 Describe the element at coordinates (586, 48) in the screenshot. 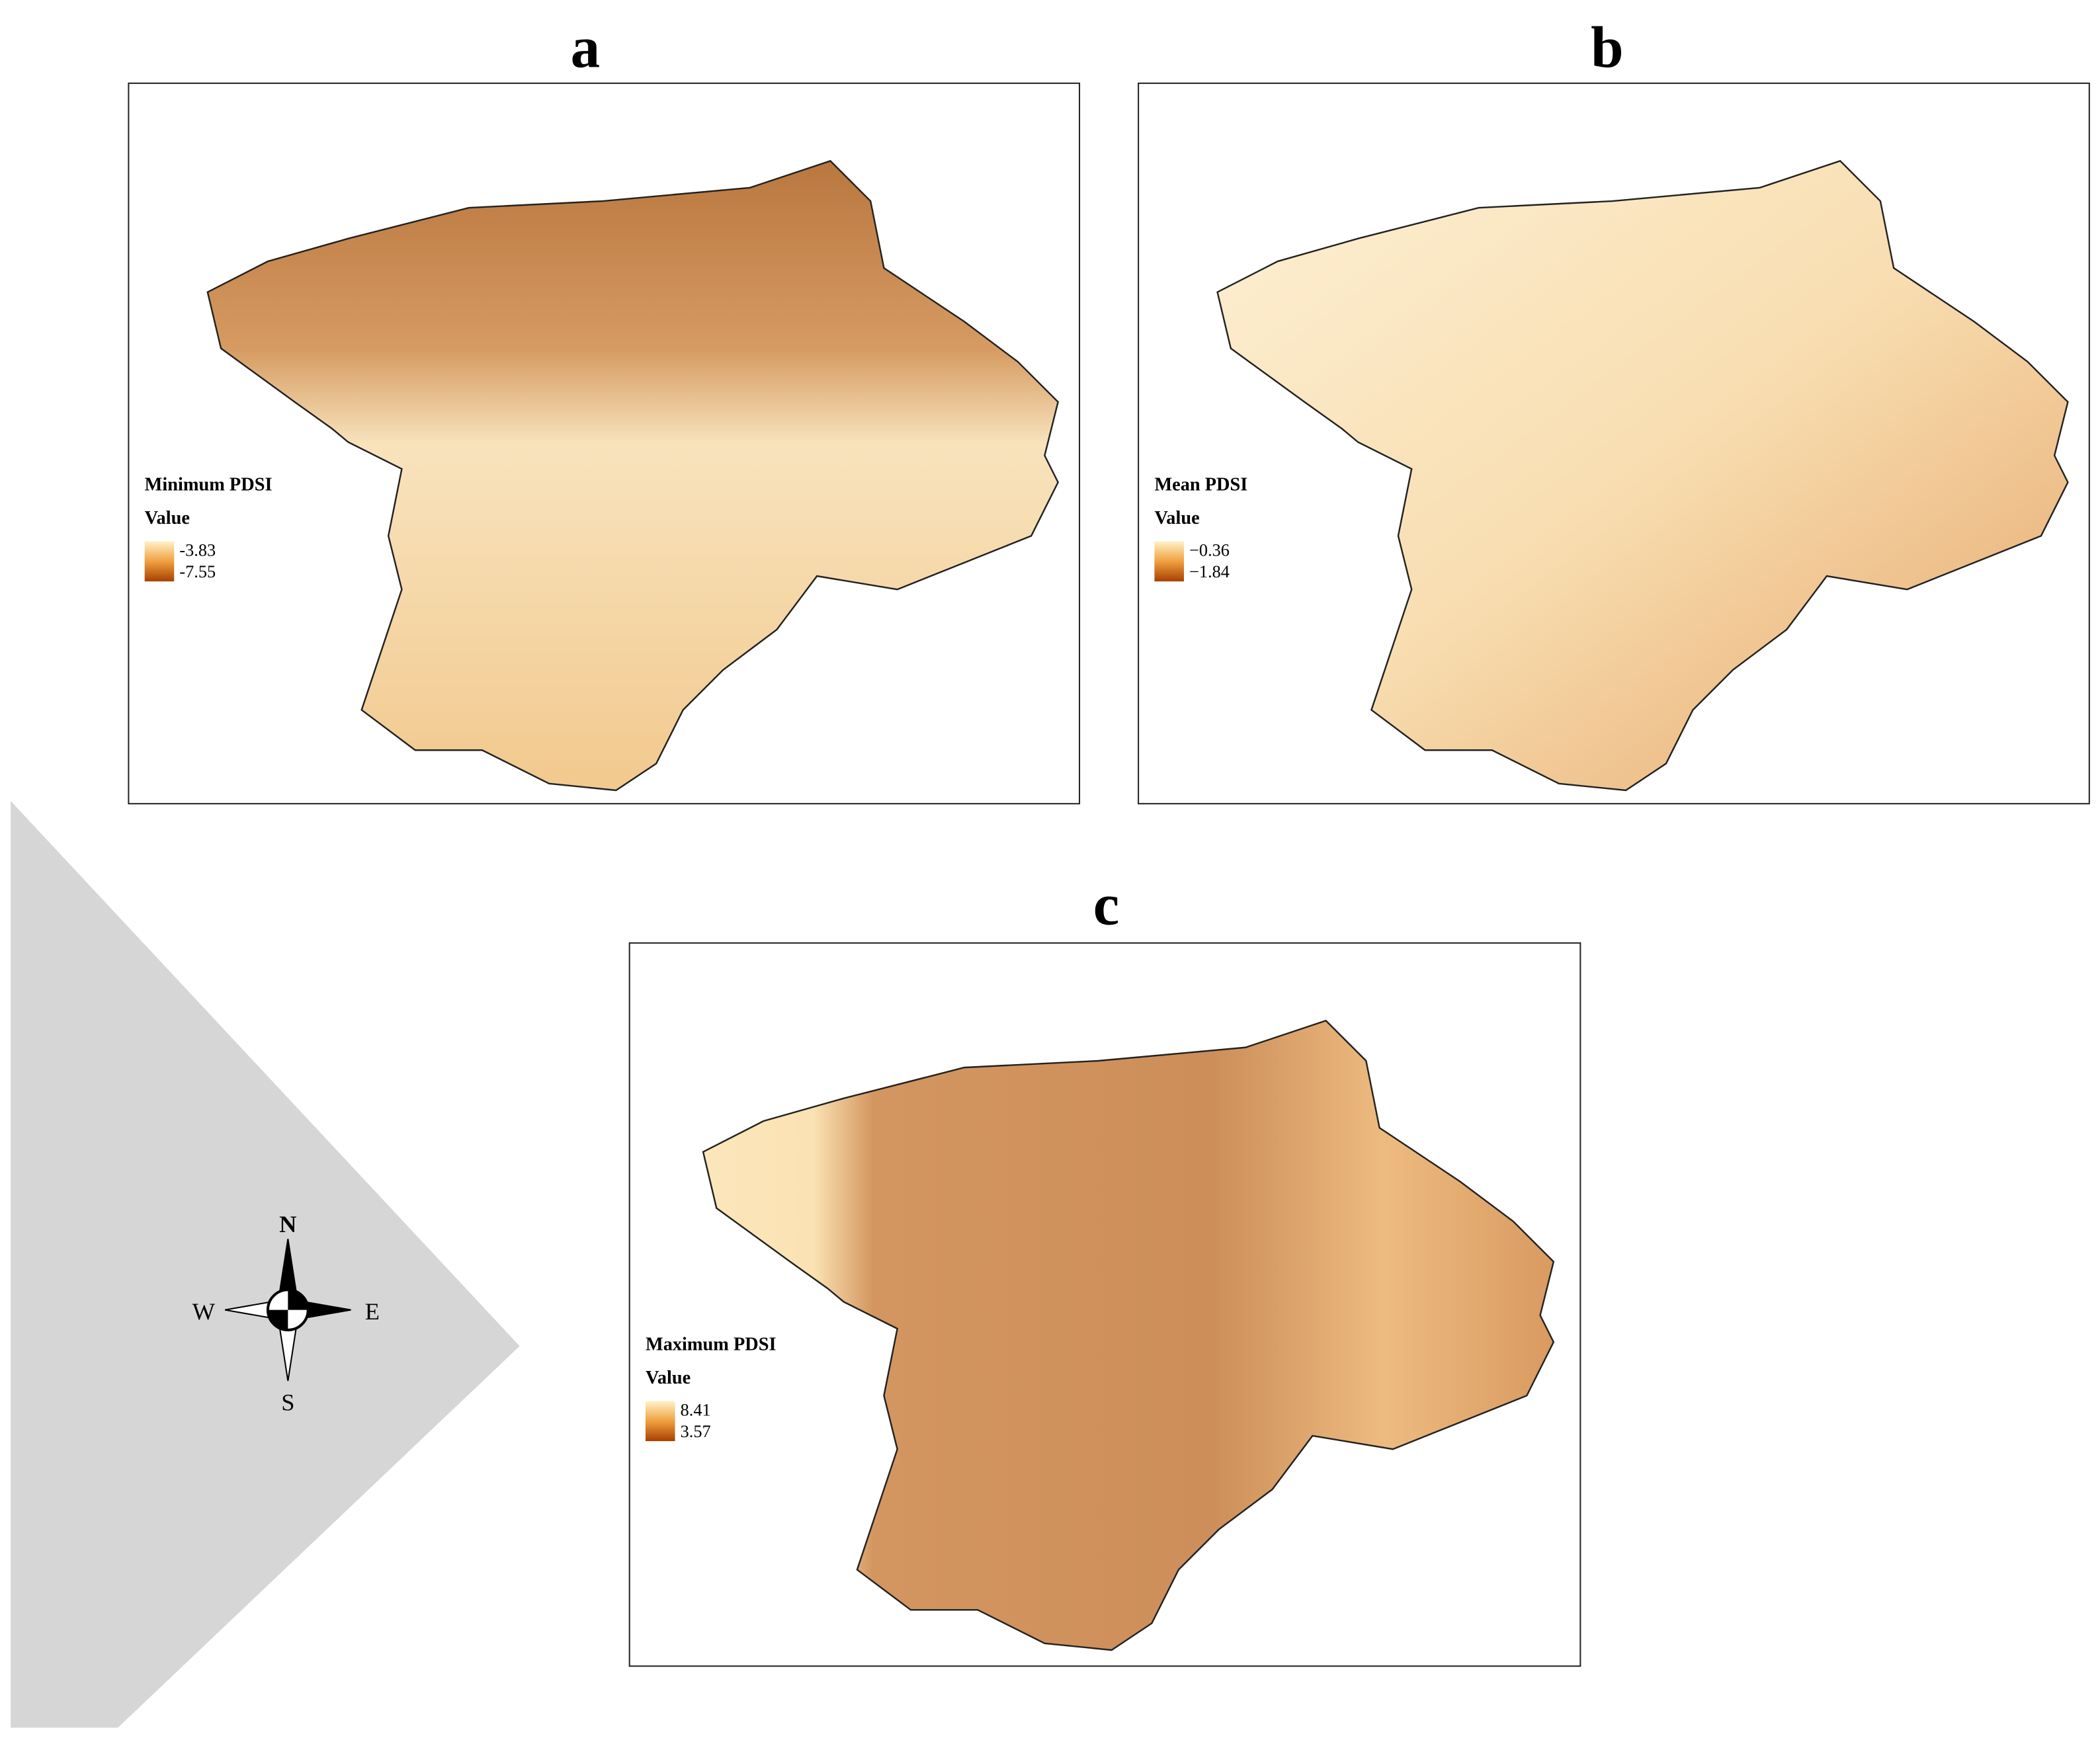

I see `panel-label: a` at that location.